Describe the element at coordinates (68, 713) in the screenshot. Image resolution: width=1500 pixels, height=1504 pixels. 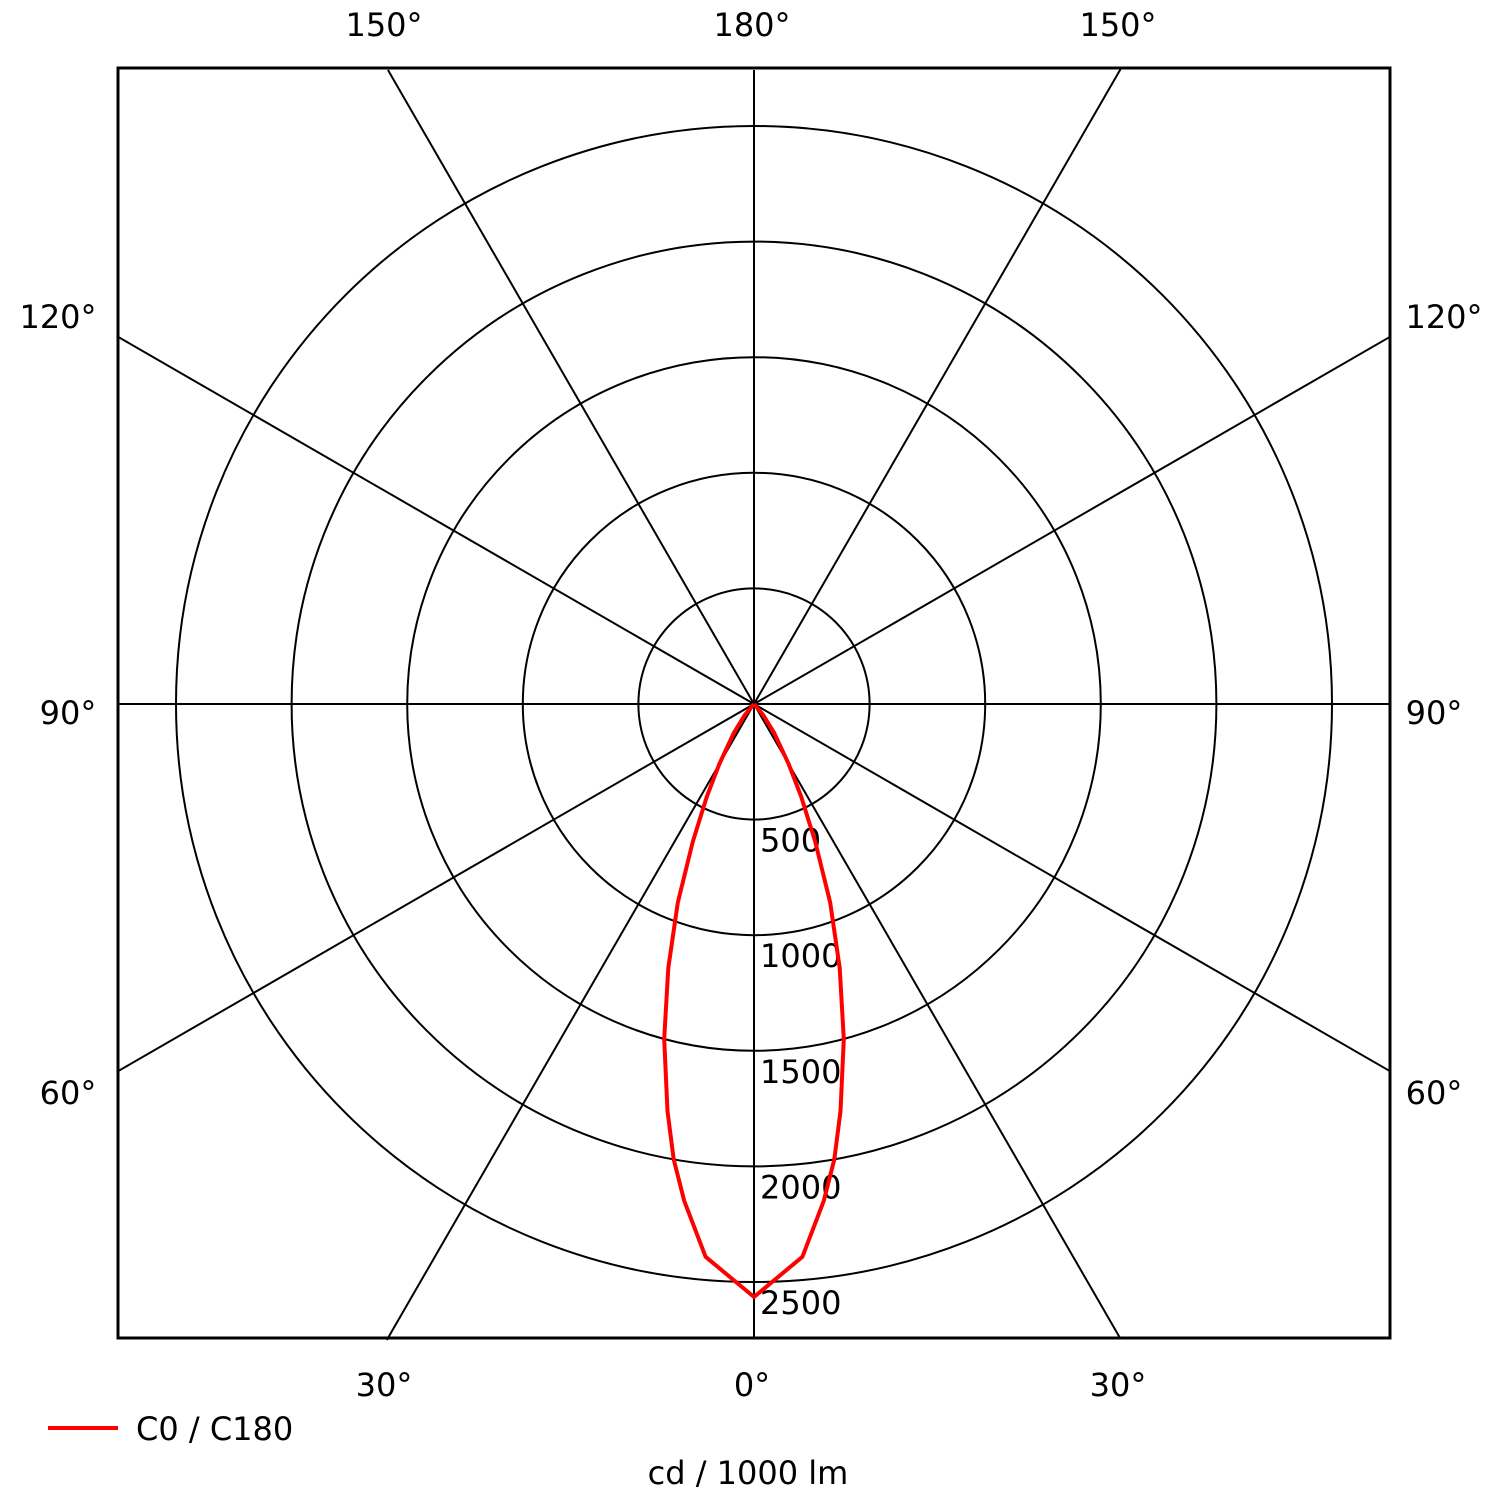
I see `angle-label-left-90: 90°` at that location.